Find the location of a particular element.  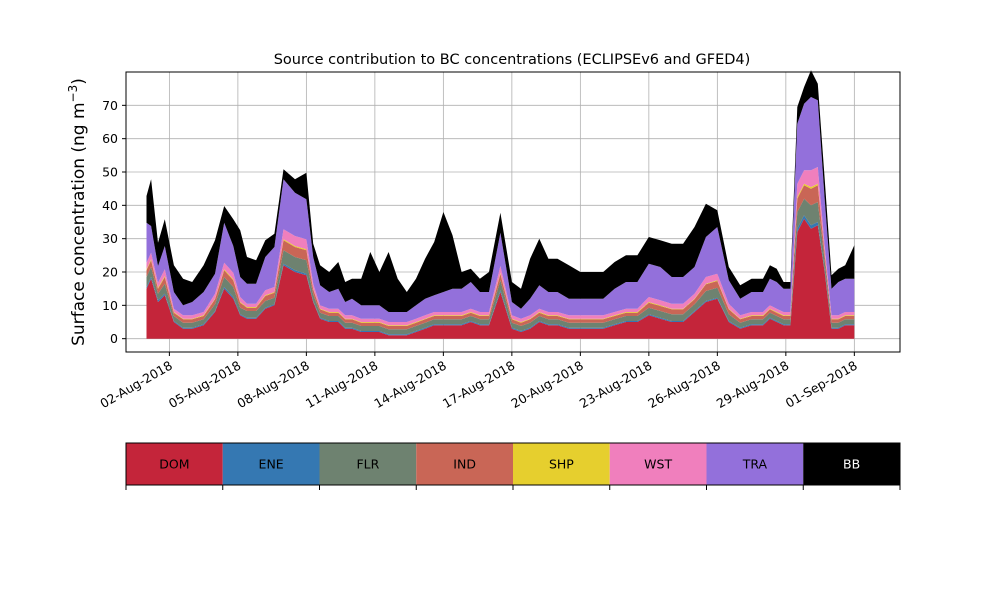

y-tick-label: 60 is located at coordinates (110, 138).